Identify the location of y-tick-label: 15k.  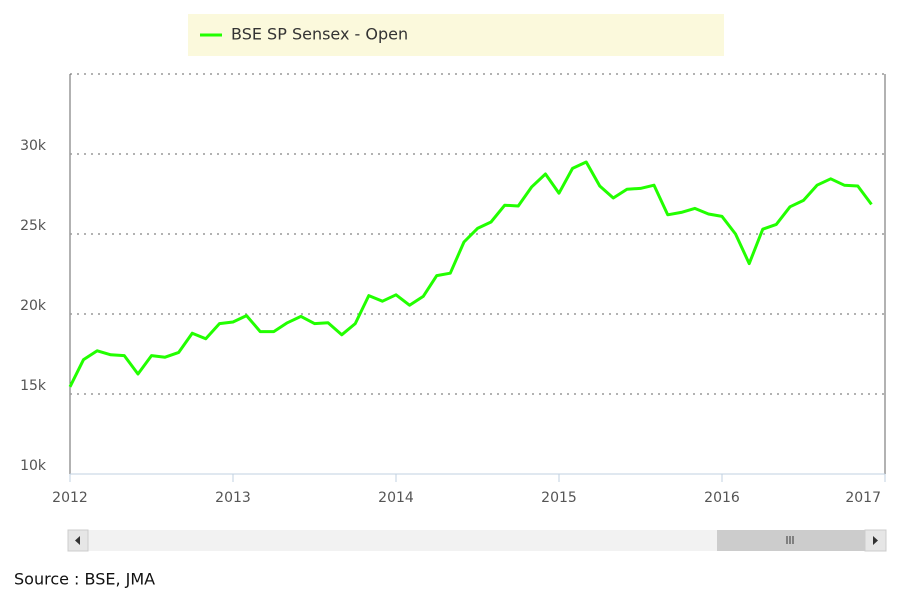
(33, 386).